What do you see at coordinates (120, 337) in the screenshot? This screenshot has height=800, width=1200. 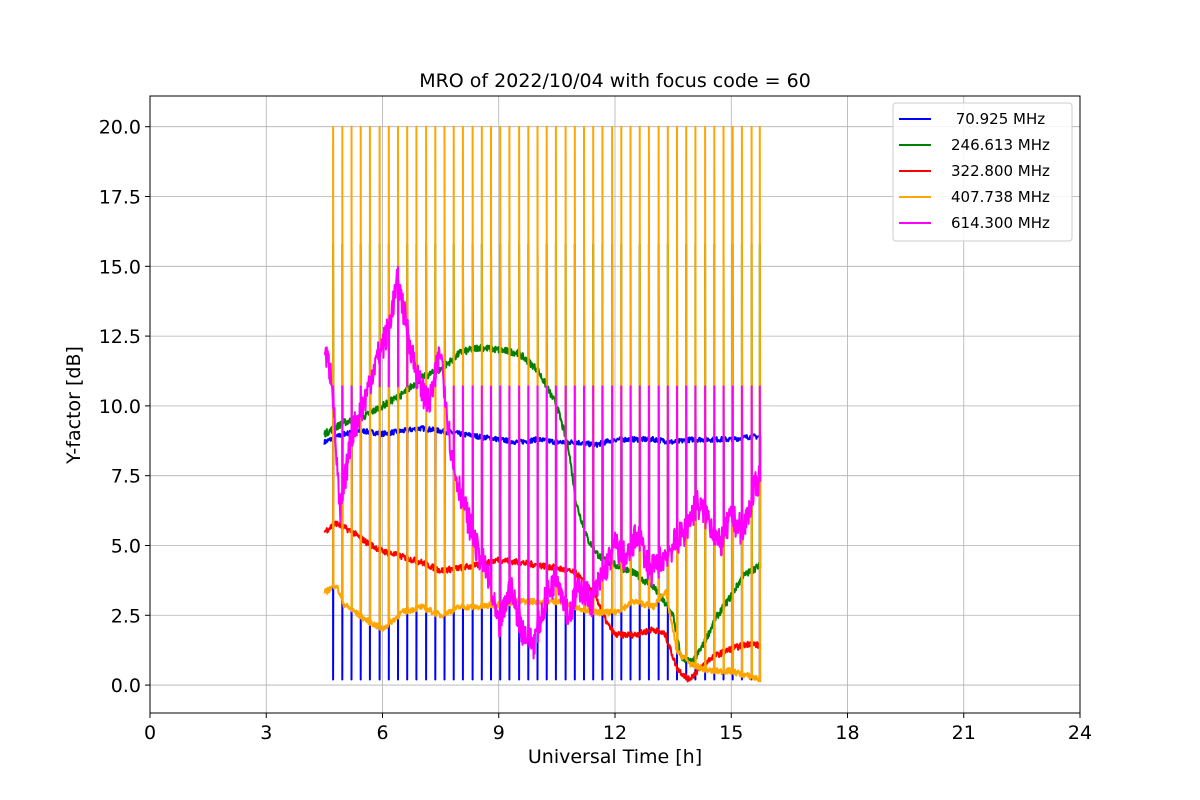 I see `y-tick-label: 12.5` at bounding box center [120, 337].